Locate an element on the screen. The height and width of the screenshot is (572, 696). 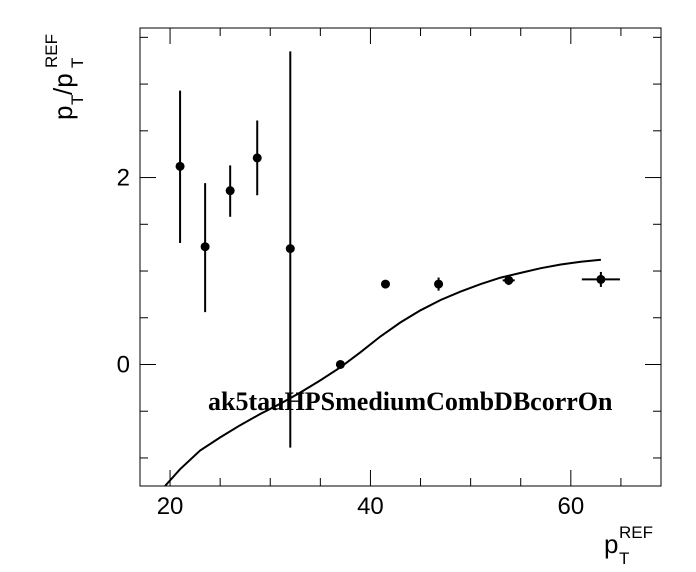
y-axis-title-base: p is located at coordinates (63, 113).